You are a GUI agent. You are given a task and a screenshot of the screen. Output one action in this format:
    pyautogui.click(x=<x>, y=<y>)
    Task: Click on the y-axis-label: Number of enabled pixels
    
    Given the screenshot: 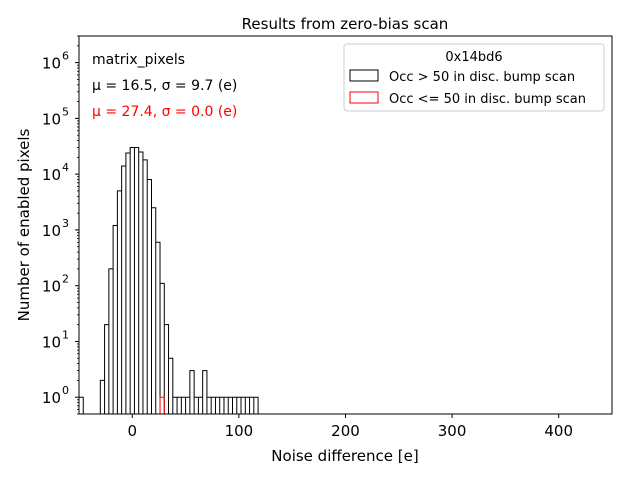 What is the action you would take?
    pyautogui.click(x=24, y=224)
    